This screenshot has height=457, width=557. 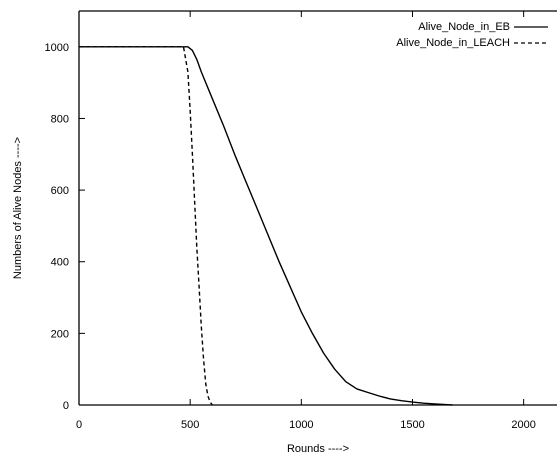 I want to click on legend-label-leach: Alive_Node_in_LEACH, so click(x=453, y=43).